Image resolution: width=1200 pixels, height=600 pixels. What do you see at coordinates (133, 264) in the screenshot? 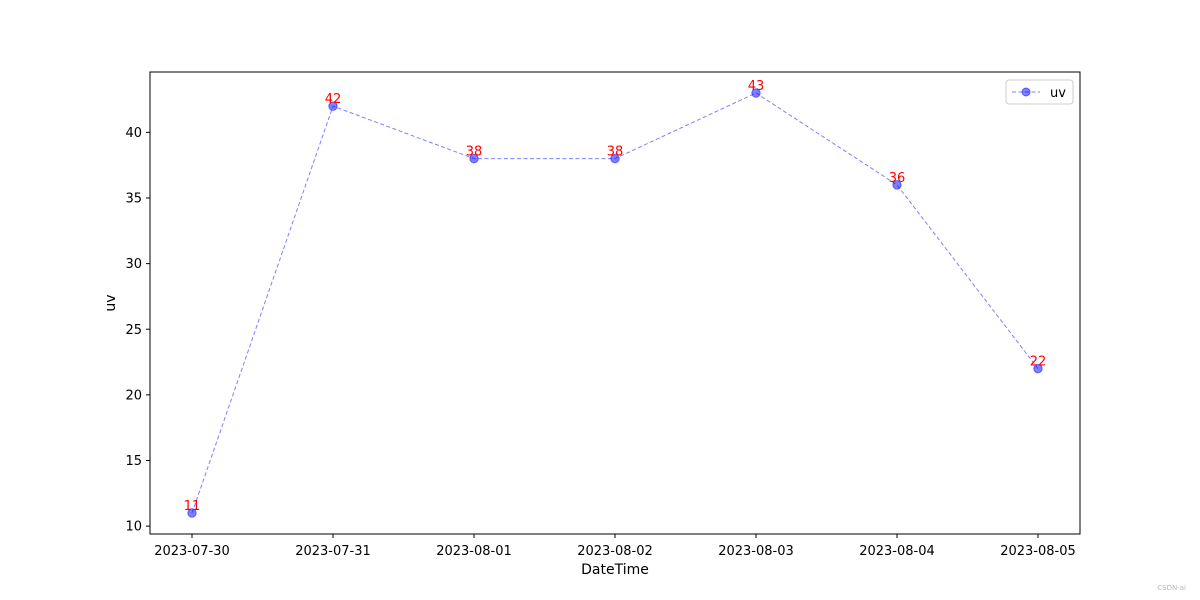
I see `y-tick-label: 30` at bounding box center [133, 264].